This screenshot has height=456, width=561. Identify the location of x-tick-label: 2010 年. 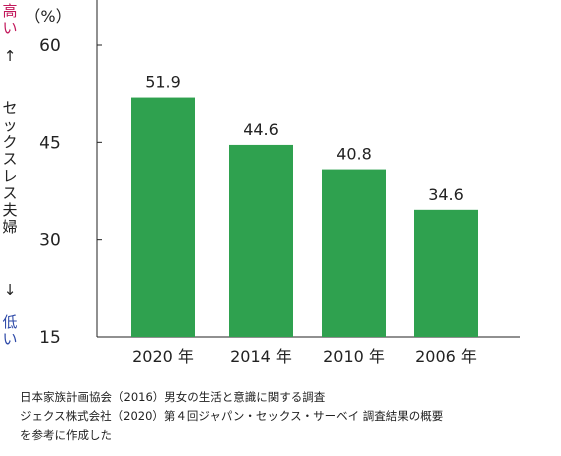
(354, 356).